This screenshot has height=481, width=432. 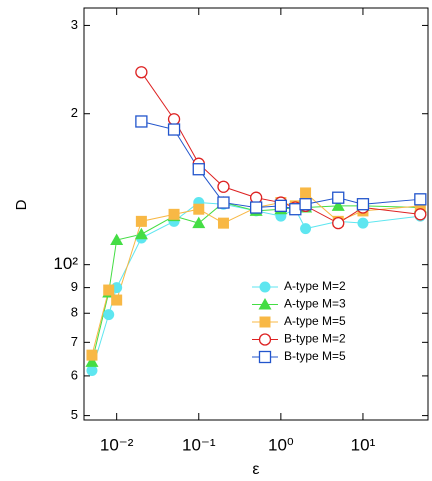 What do you see at coordinates (74, 112) in the screenshot?
I see `y-tick-label: 2` at bounding box center [74, 112].